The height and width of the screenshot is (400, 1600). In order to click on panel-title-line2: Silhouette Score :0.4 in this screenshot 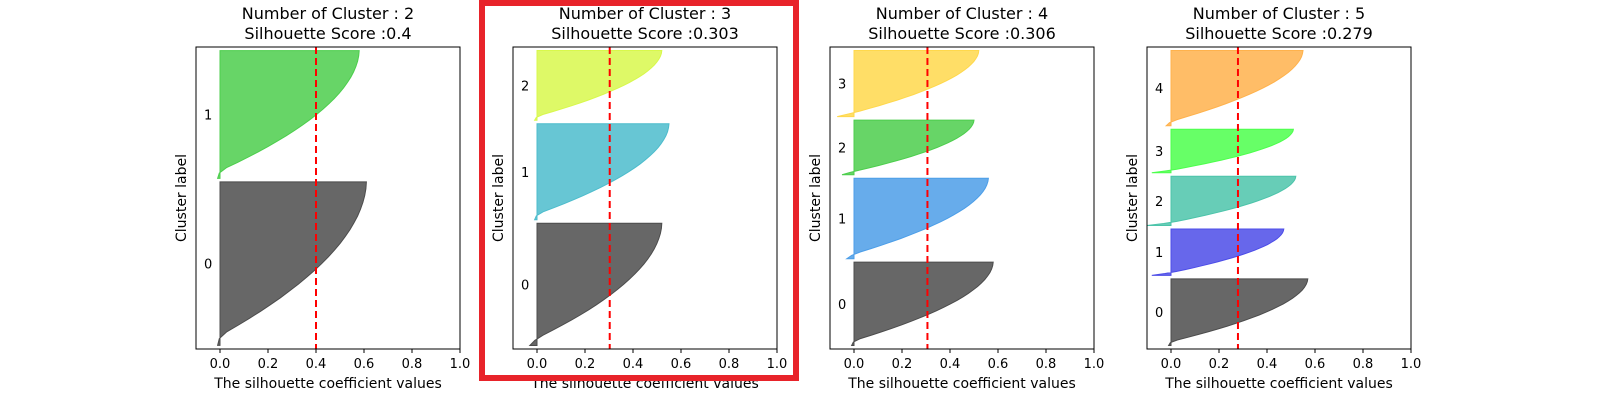, I will do `click(327, 33)`.